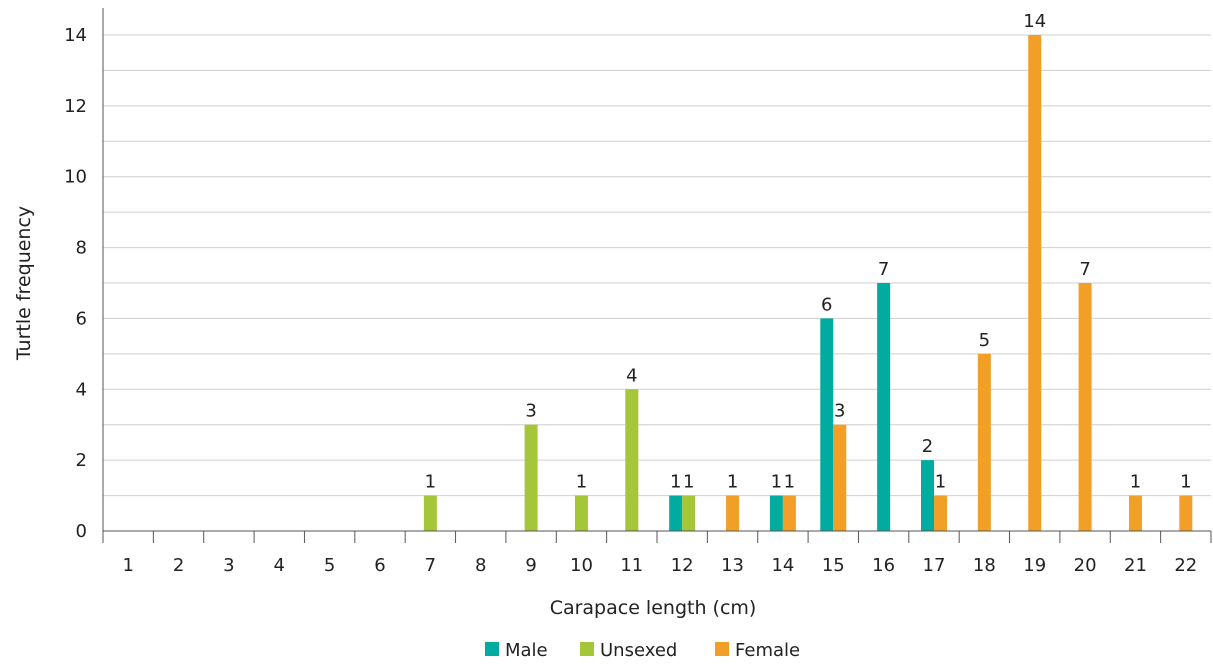 The image size is (1213, 669). Describe the element at coordinates (81, 389) in the screenshot. I see `y-tick-label: 4` at that location.